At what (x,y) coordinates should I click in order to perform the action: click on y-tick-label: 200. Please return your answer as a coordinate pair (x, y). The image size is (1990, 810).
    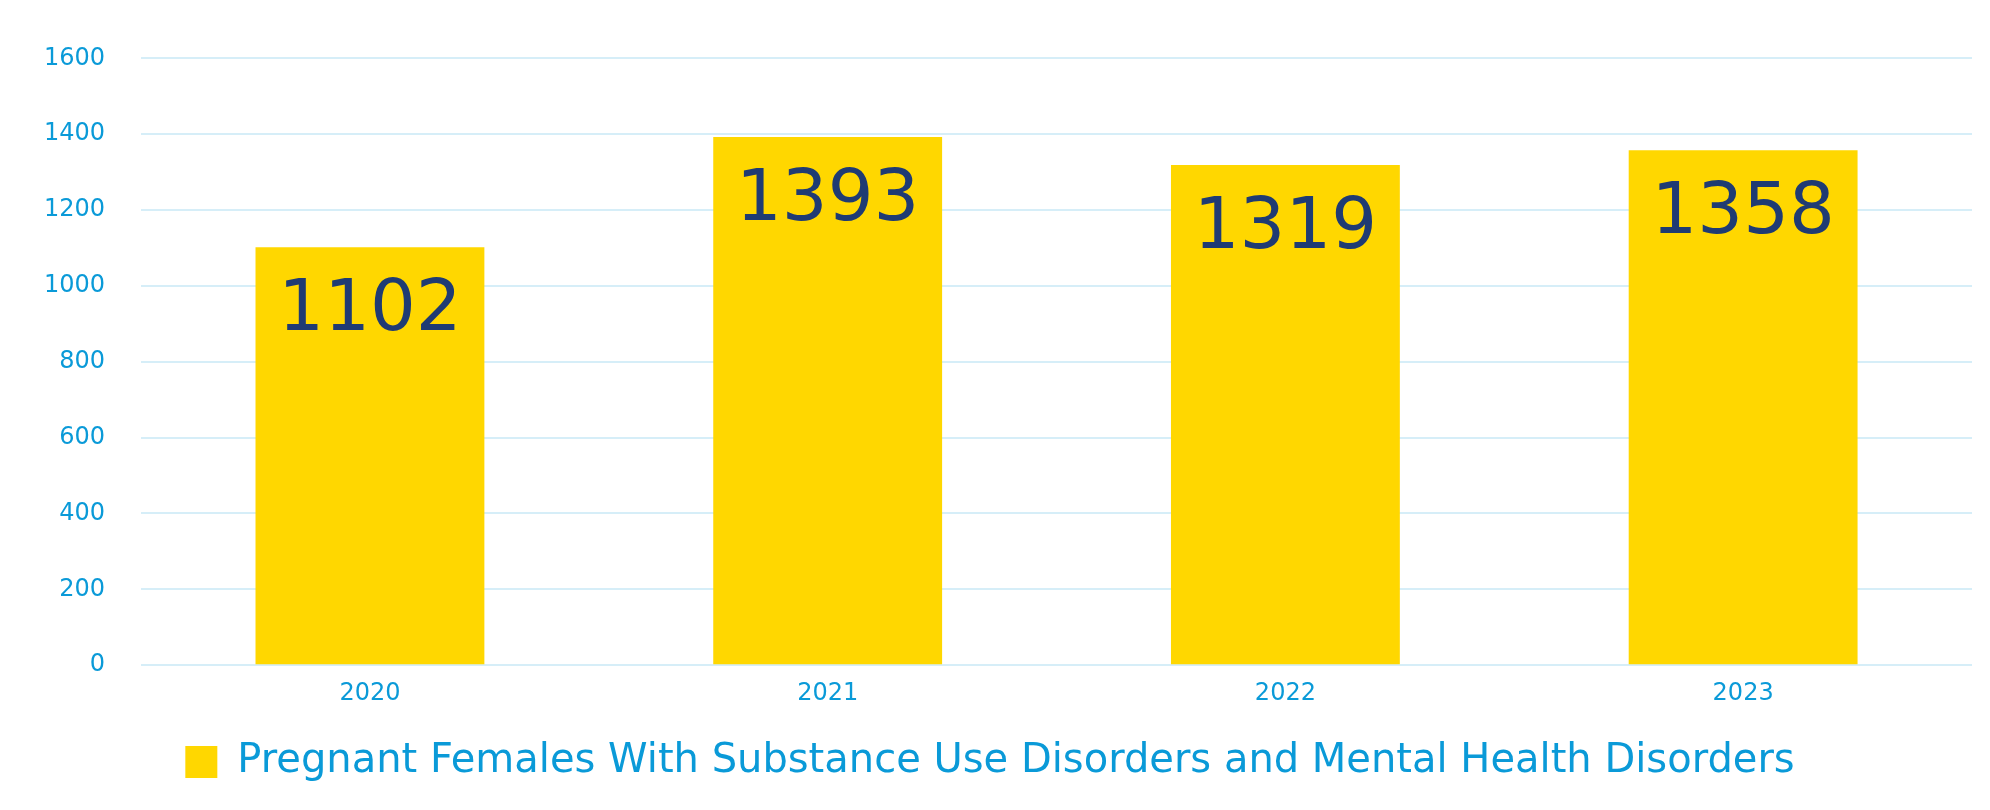
    Looking at the image, I should click on (82, 587).